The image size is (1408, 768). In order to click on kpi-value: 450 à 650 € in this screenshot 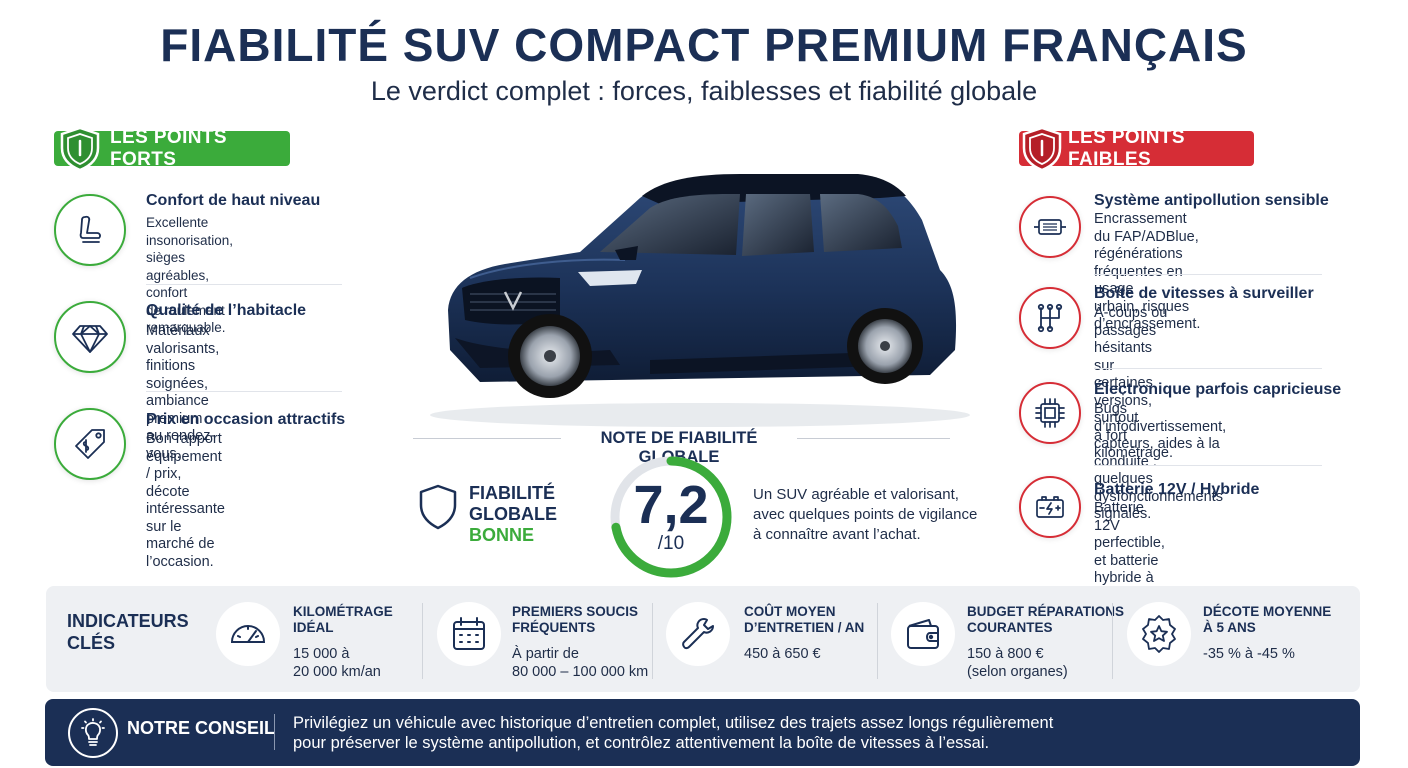, I will do `click(782, 654)`.